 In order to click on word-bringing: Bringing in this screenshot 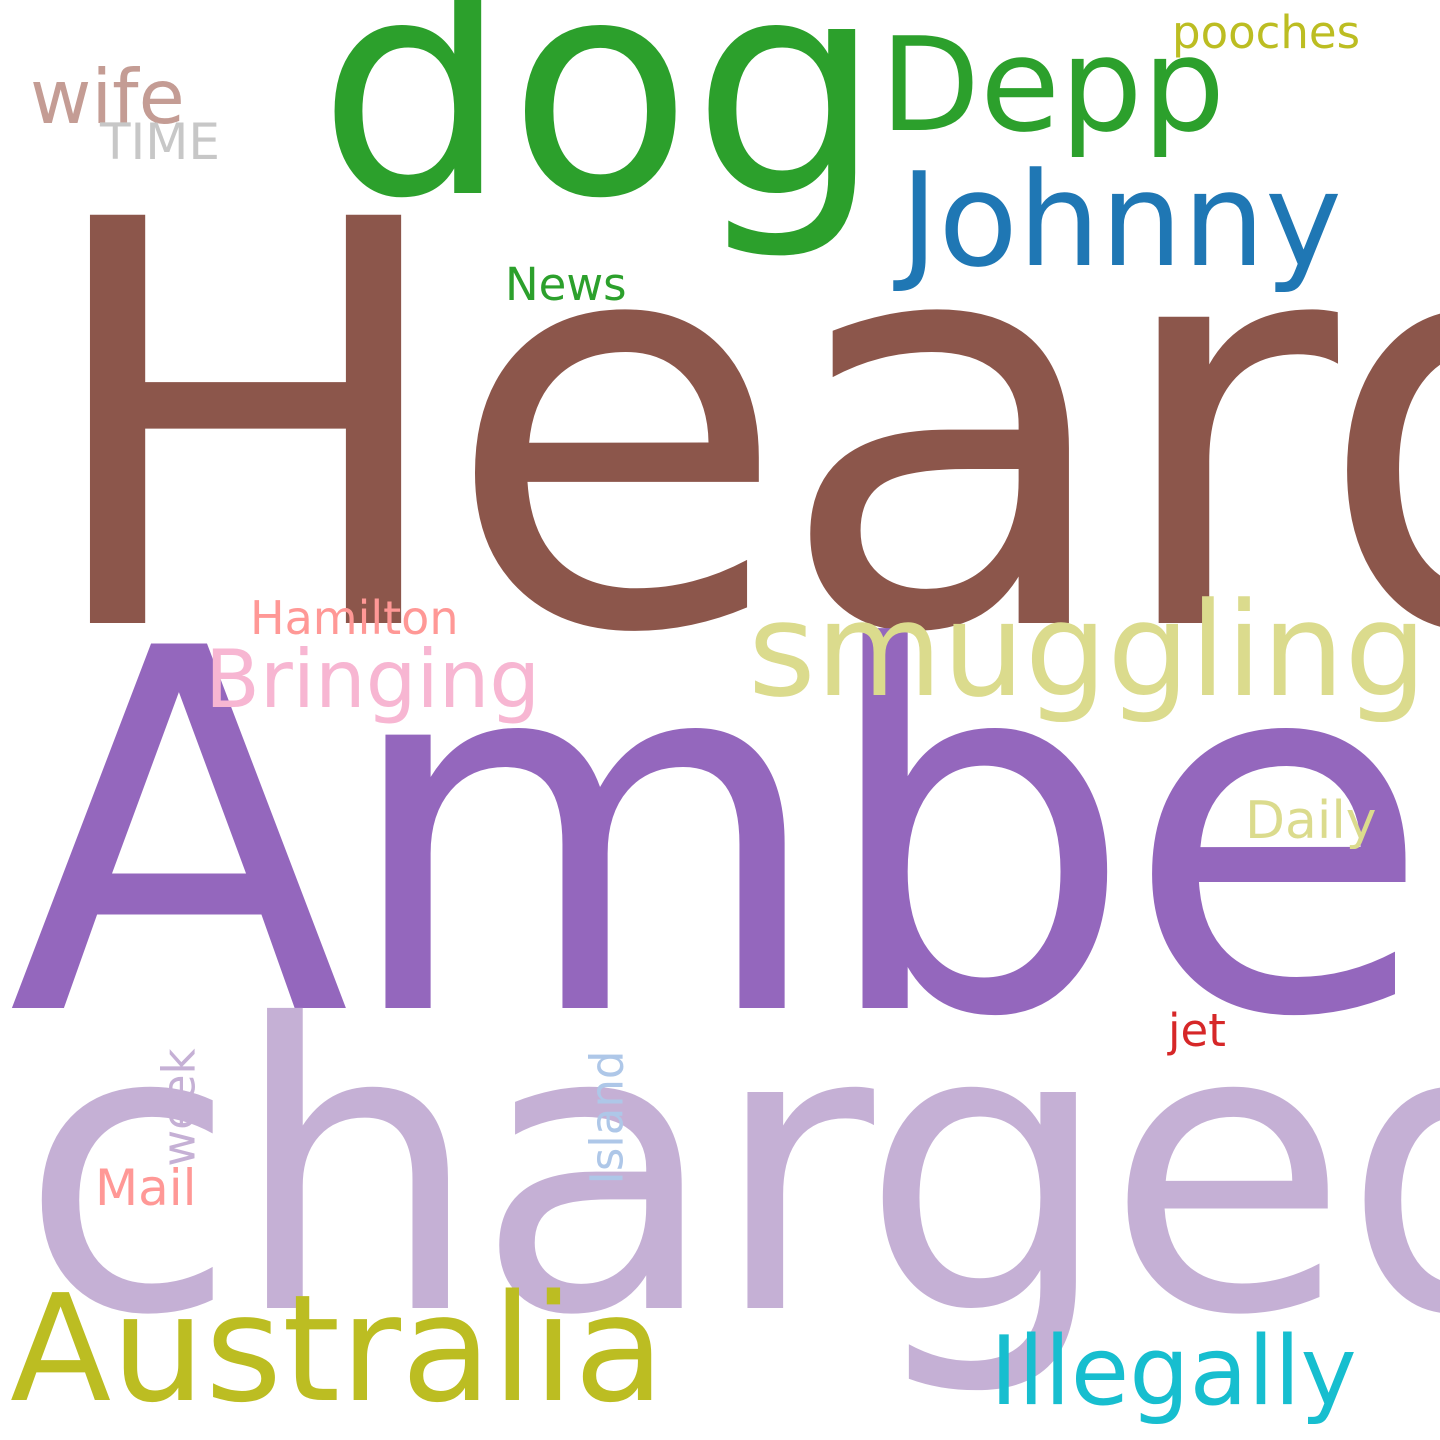, I will do `click(373, 679)`.